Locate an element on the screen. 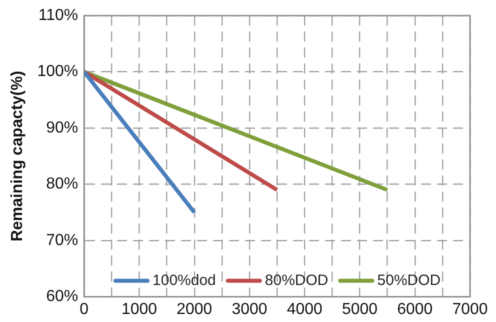 The image size is (496, 322). x-tick-label: 6000 is located at coordinates (415, 309).